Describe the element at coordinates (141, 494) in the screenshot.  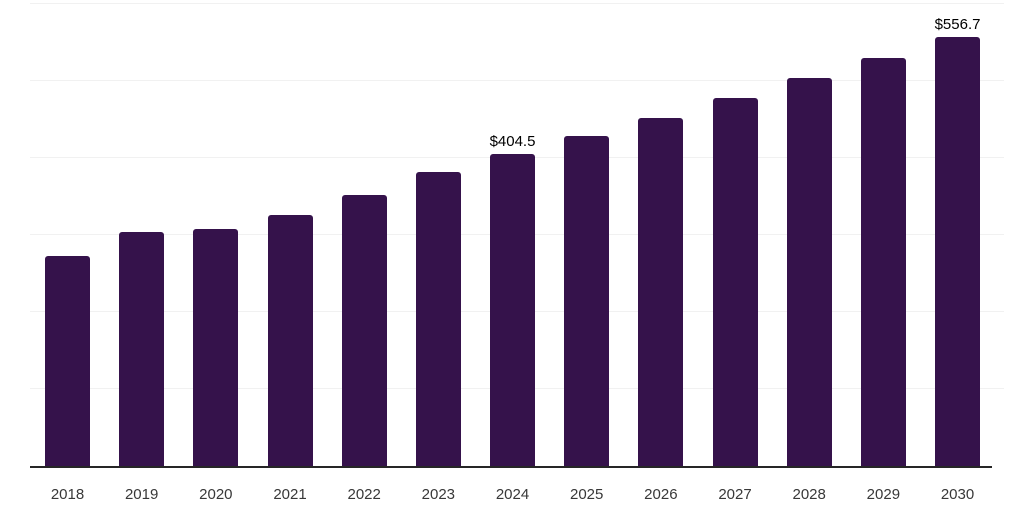
I see `x-tick-label: 2019` at that location.